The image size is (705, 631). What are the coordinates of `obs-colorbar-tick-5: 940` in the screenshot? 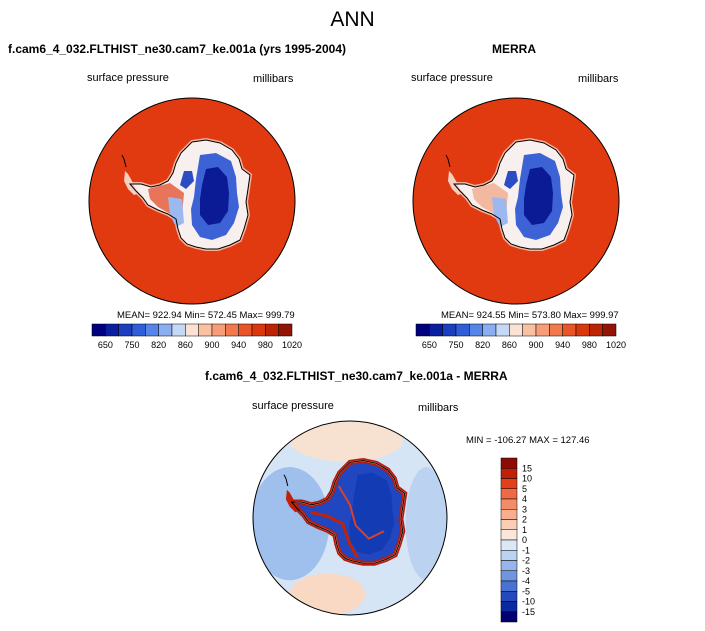 It's located at (562, 345).